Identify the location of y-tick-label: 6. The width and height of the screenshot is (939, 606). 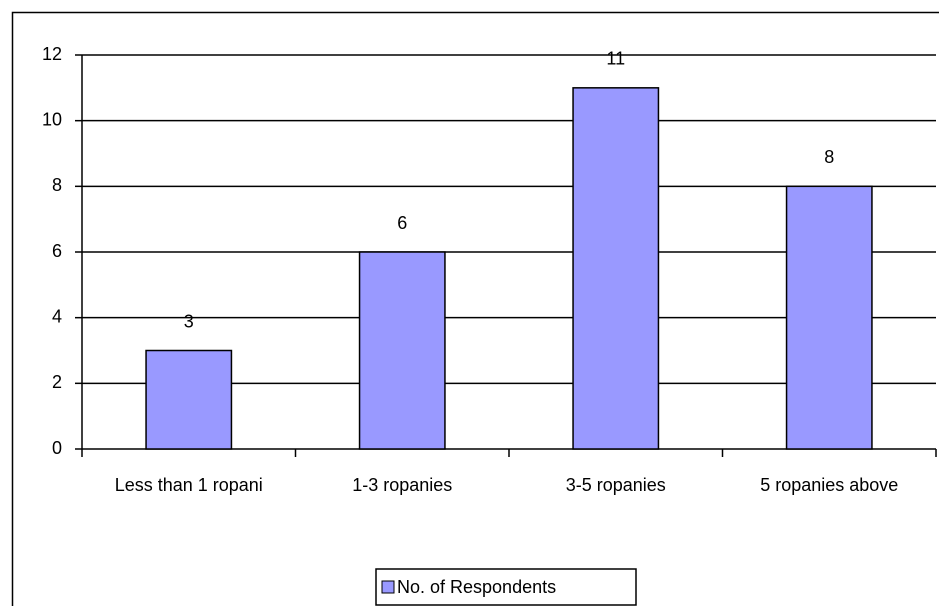
(57, 251).